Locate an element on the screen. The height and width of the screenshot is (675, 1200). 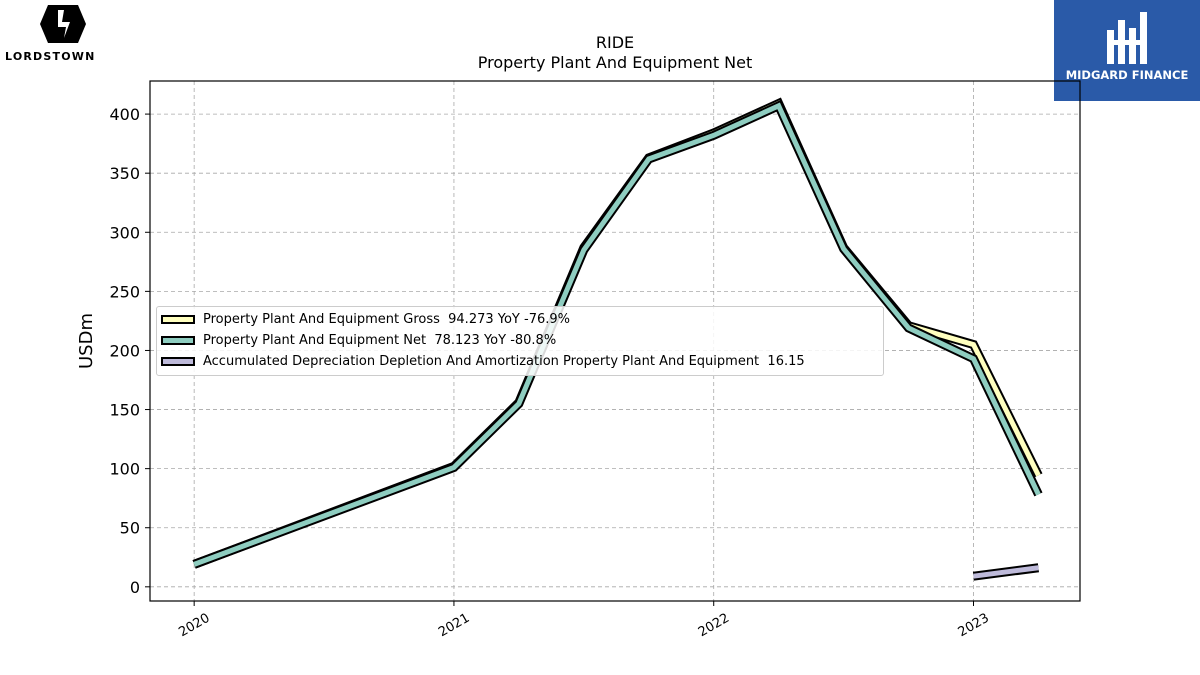
midgard-wordmark: MIDGARD FINANCE is located at coordinates (1127, 75).